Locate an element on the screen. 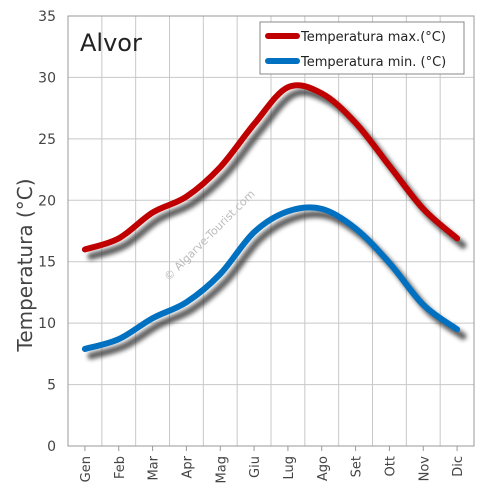  x-tick-label: Mar is located at coordinates (154, 467).